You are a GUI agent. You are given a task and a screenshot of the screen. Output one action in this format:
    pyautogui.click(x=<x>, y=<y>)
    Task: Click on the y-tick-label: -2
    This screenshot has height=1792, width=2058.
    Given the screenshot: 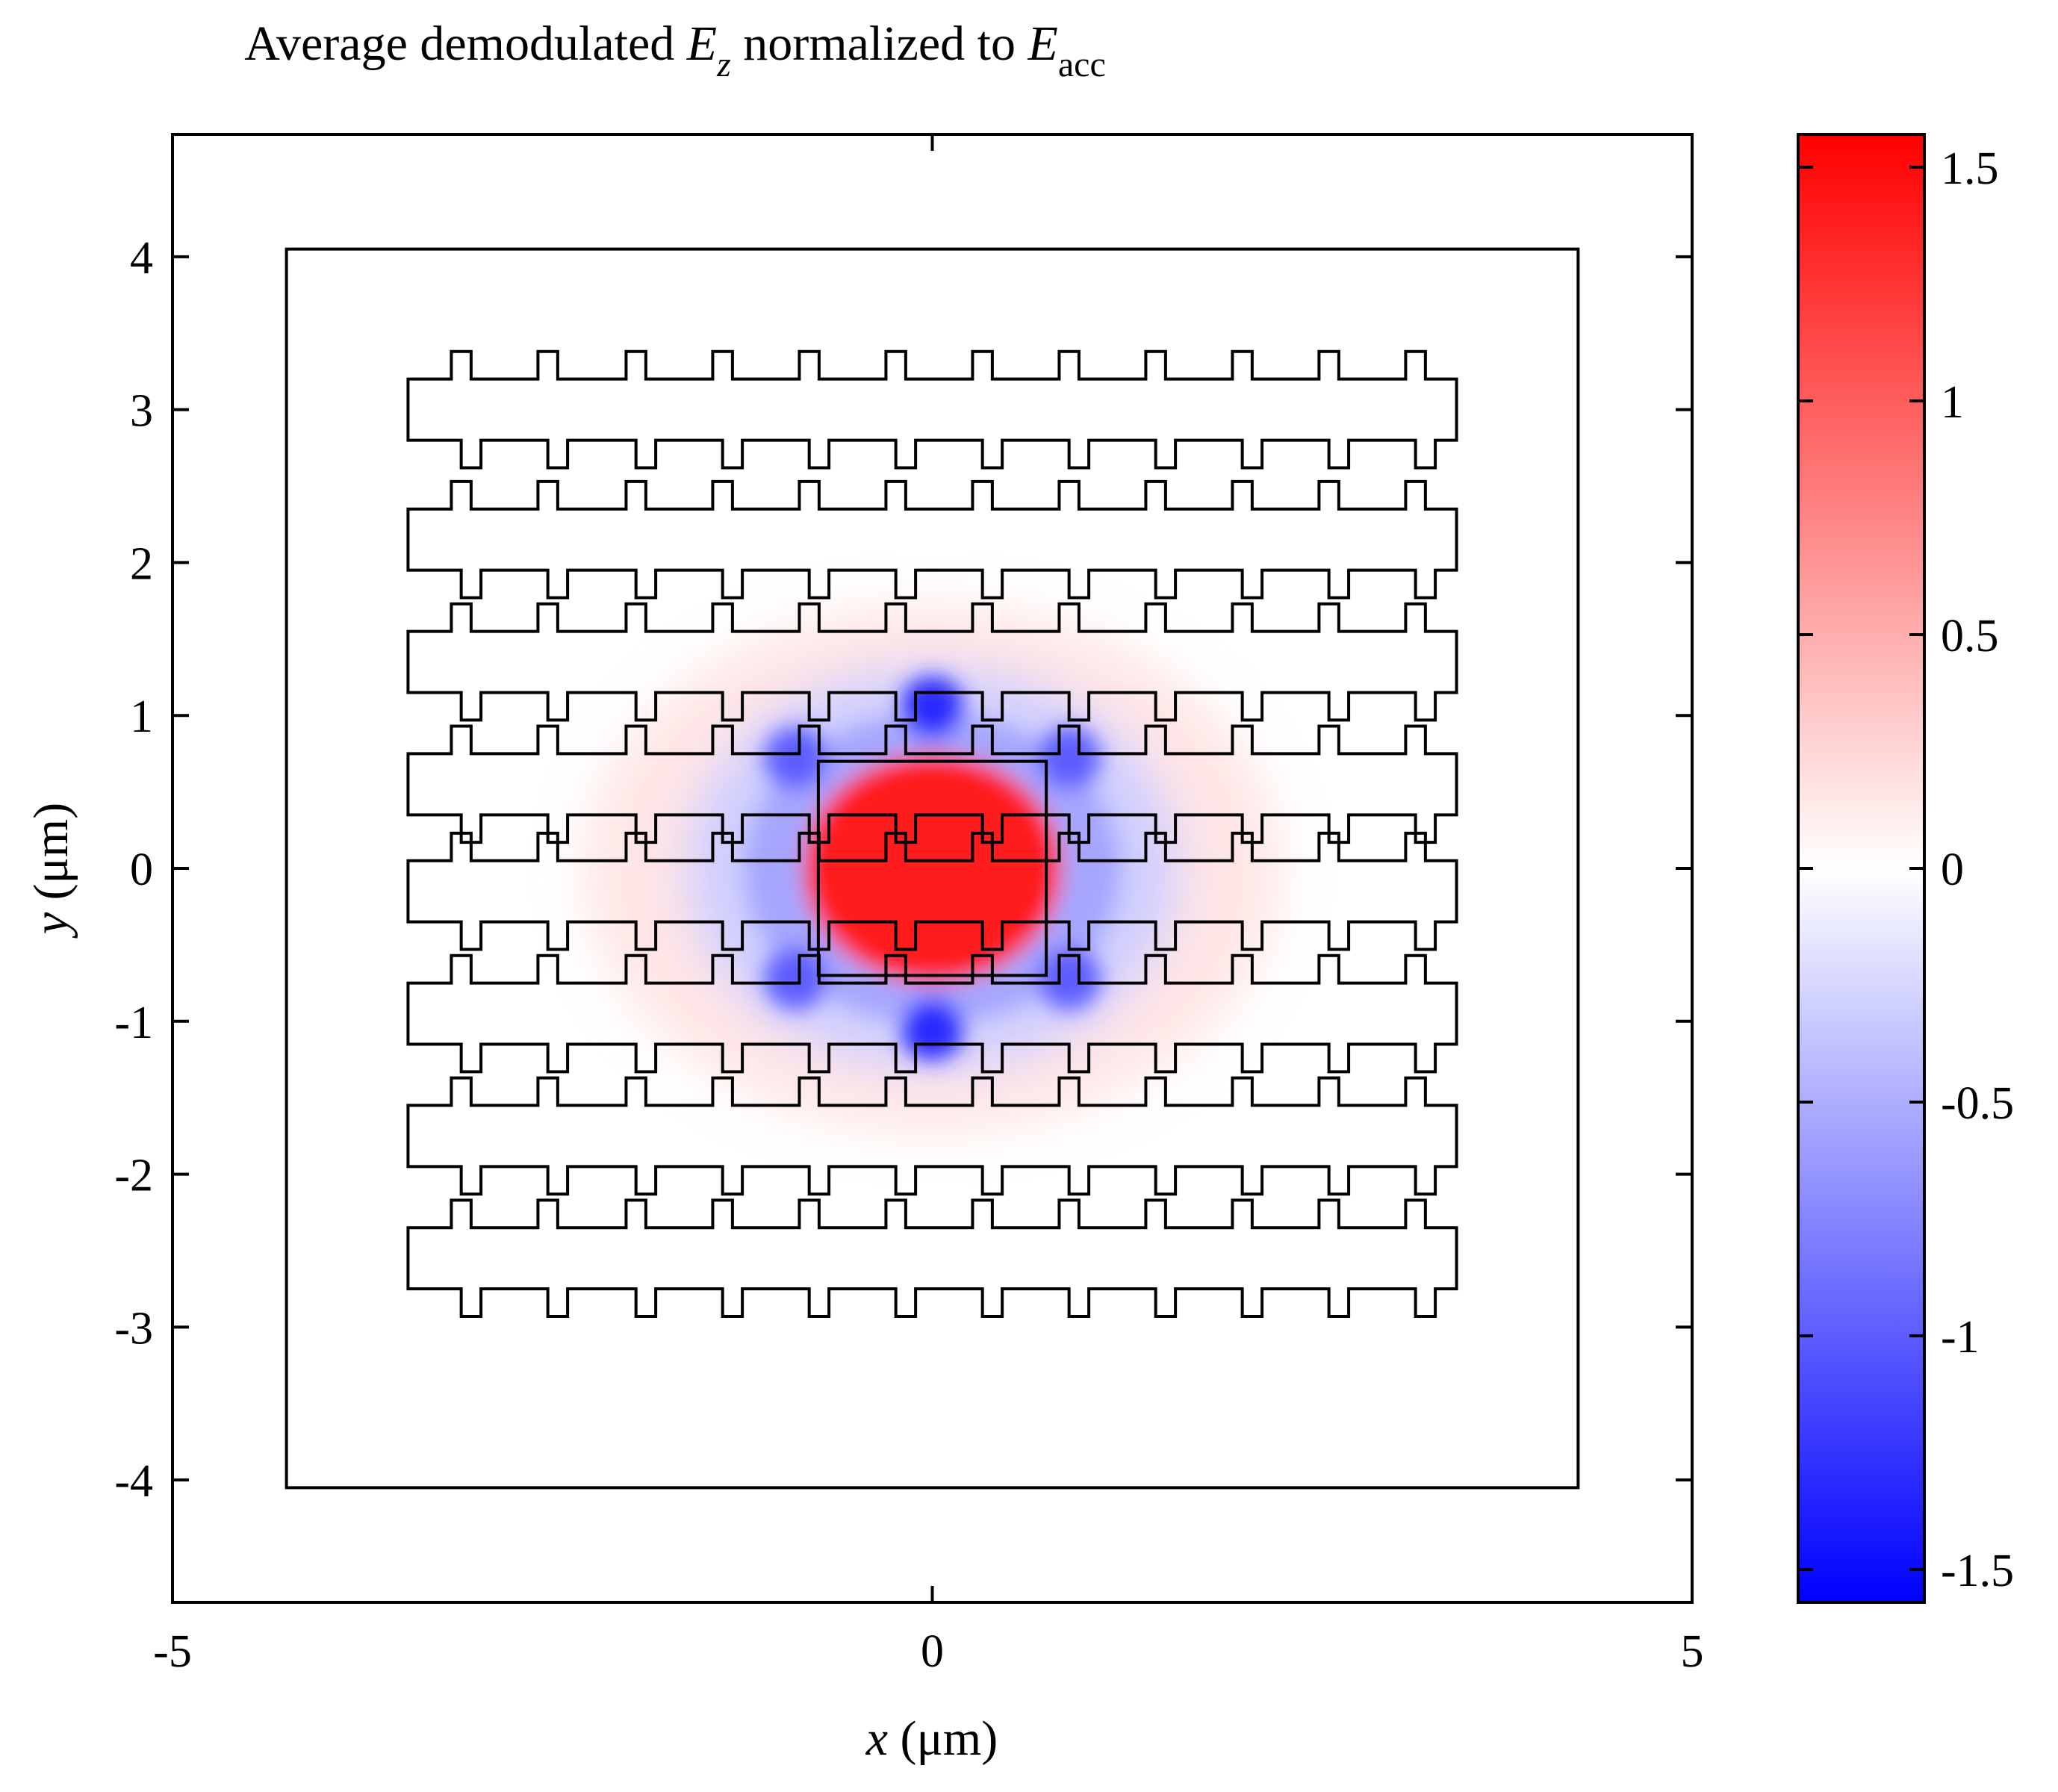 What is the action you would take?
    pyautogui.click(x=133, y=1176)
    